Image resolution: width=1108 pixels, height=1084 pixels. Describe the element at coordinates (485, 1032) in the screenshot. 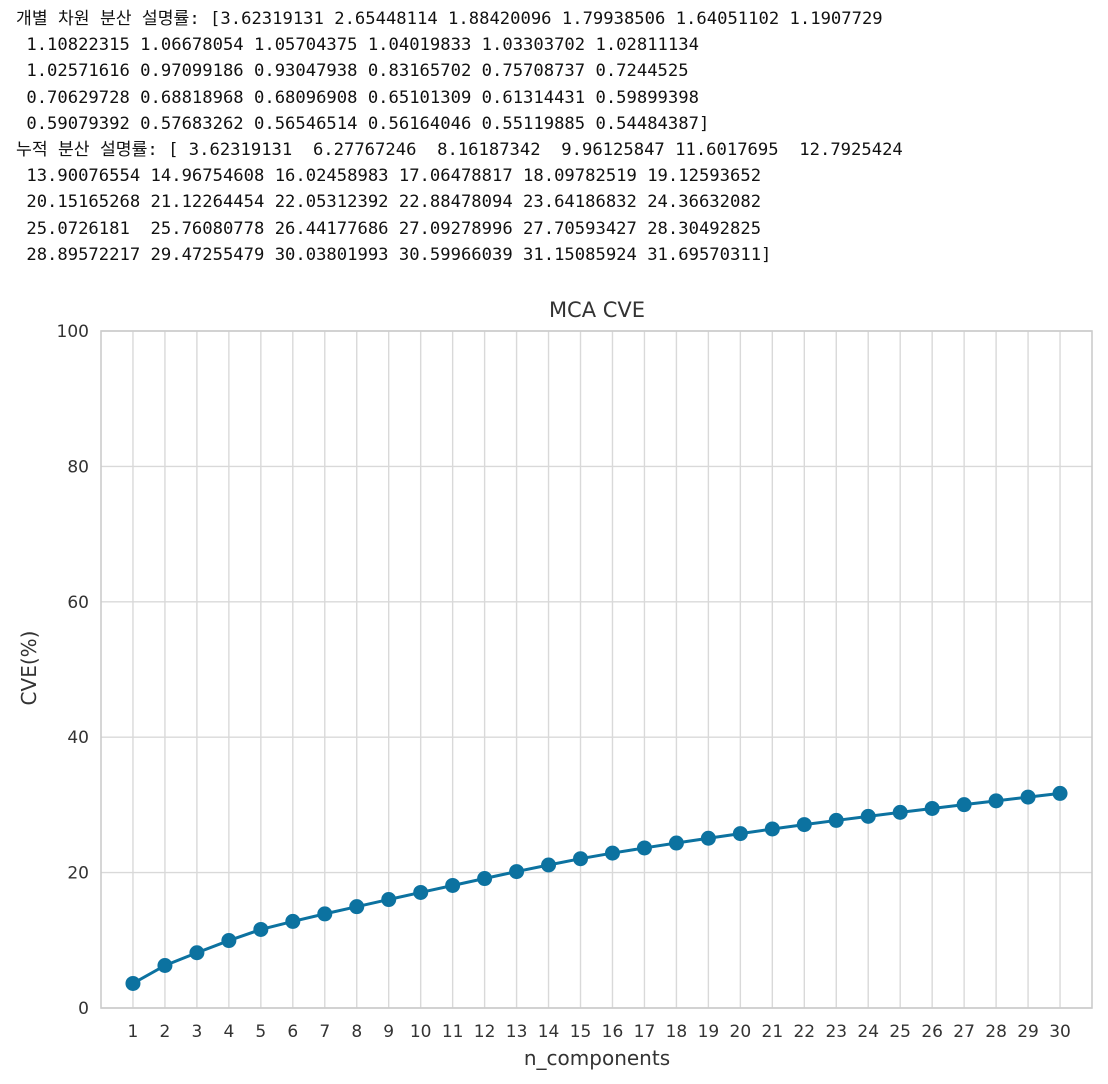

I see `x-tick-label: 12` at that location.